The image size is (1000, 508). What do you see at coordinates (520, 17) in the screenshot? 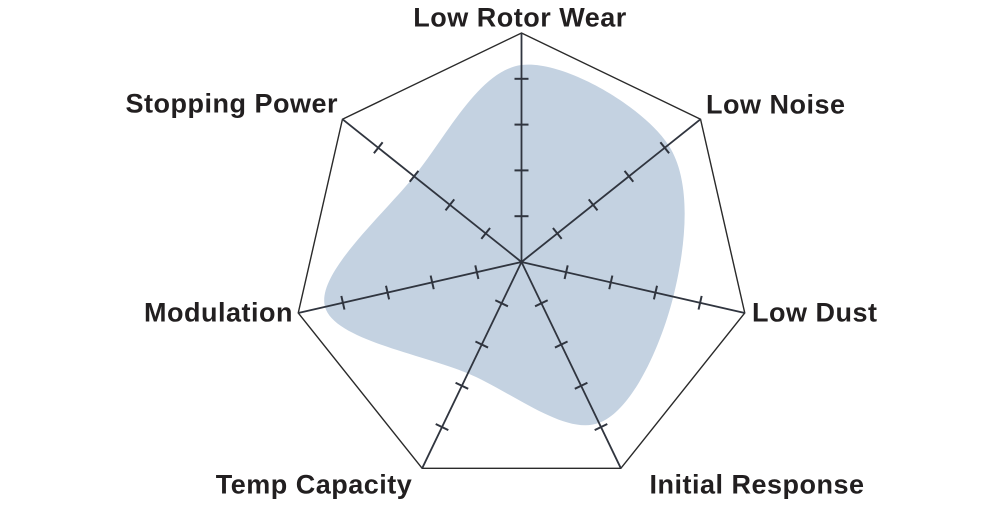
I see `axis-label-low-rotor-wear: Low Rotor Wear` at bounding box center [520, 17].